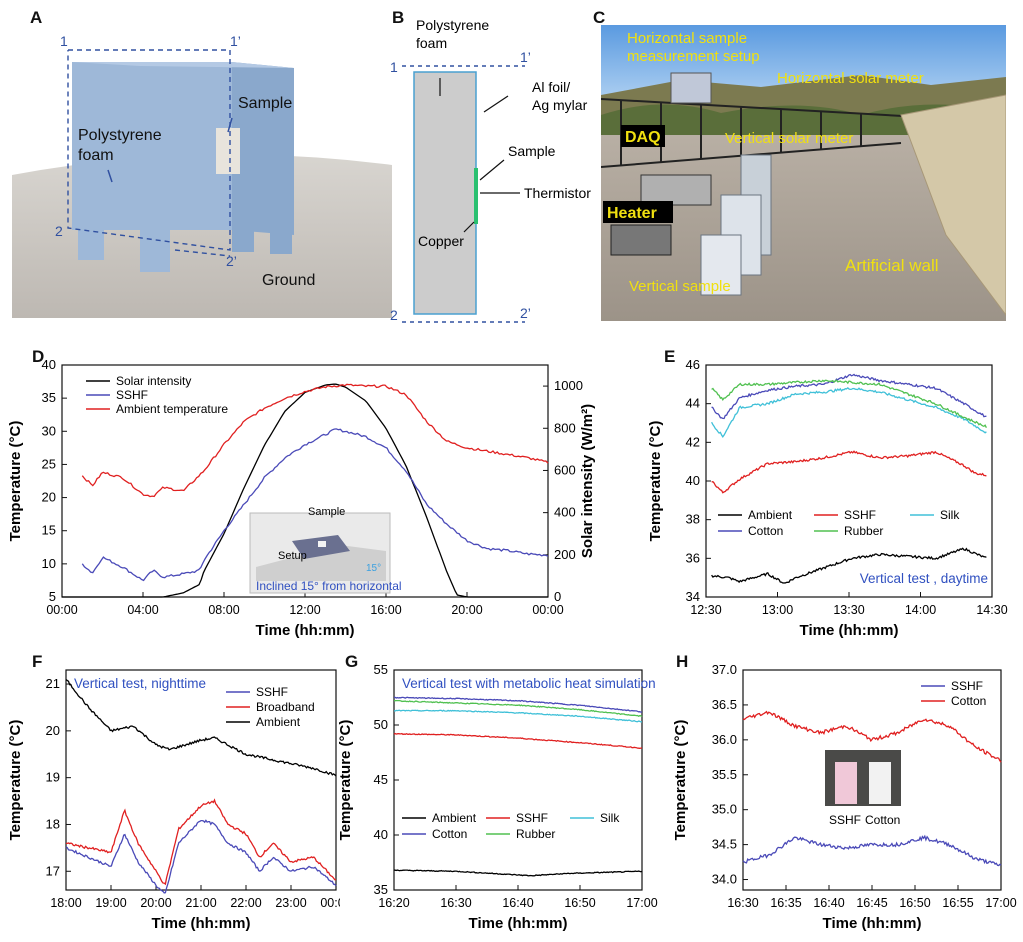  Describe the element at coordinates (724, 669) in the screenshot. I see `y-tick-label: 37.0` at that location.